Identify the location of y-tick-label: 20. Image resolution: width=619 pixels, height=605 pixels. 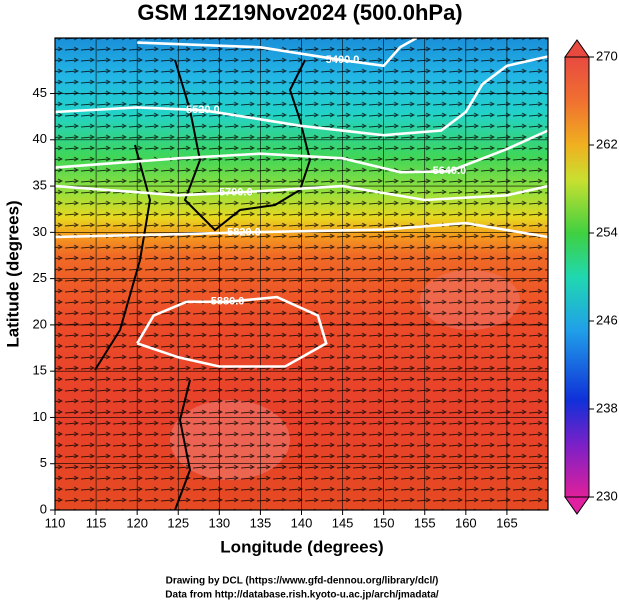
(40, 323).